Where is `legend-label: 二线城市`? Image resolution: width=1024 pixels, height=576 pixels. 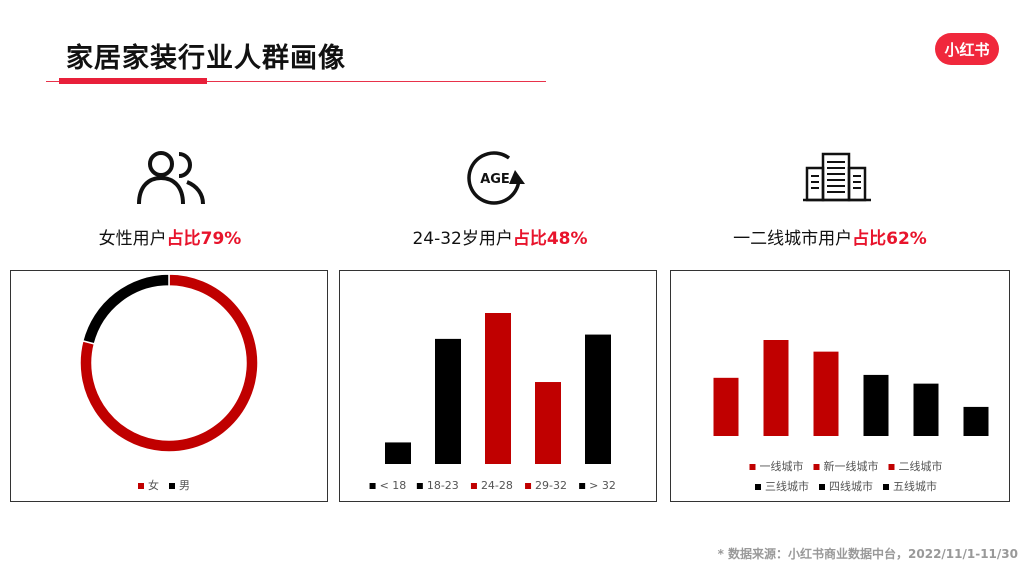
legend-label: 二线城市 is located at coordinates (921, 466).